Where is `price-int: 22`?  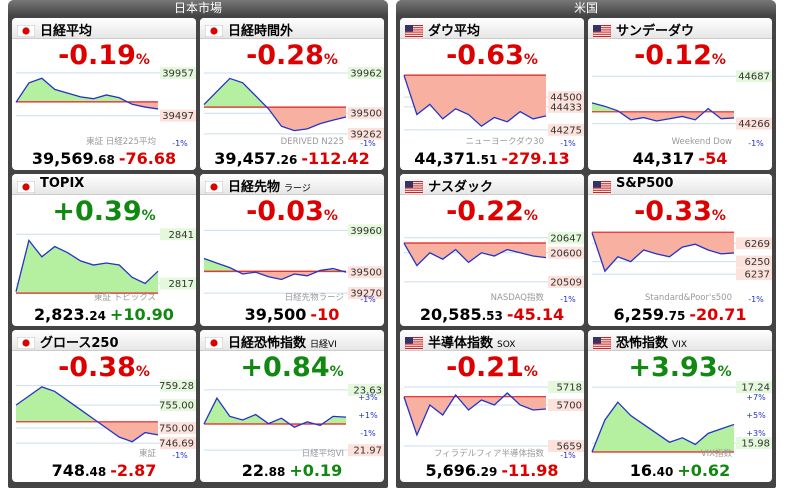
price-int: 22 is located at coordinates (253, 470).